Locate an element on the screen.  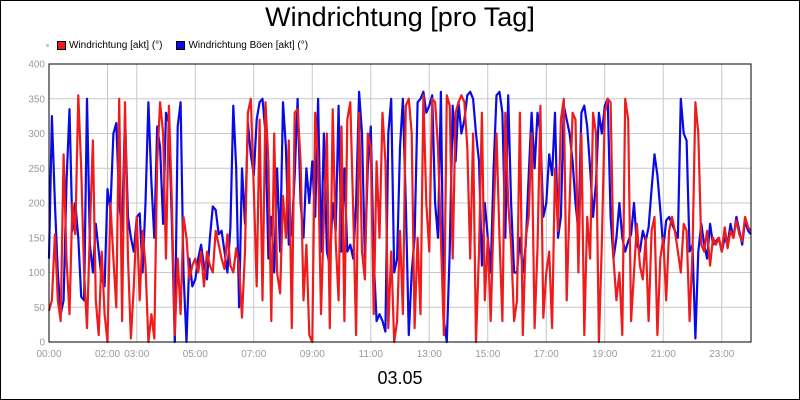
x-tick-label: 17:00 is located at coordinates (546, 354).